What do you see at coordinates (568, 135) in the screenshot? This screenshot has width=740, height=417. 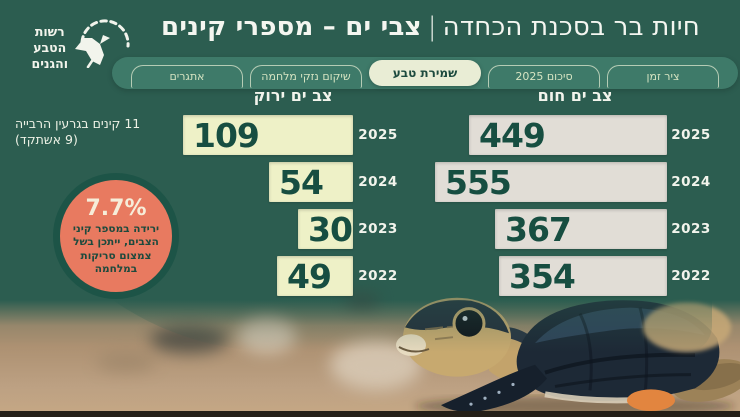 I see `bar-2025-brown: 449` at bounding box center [568, 135].